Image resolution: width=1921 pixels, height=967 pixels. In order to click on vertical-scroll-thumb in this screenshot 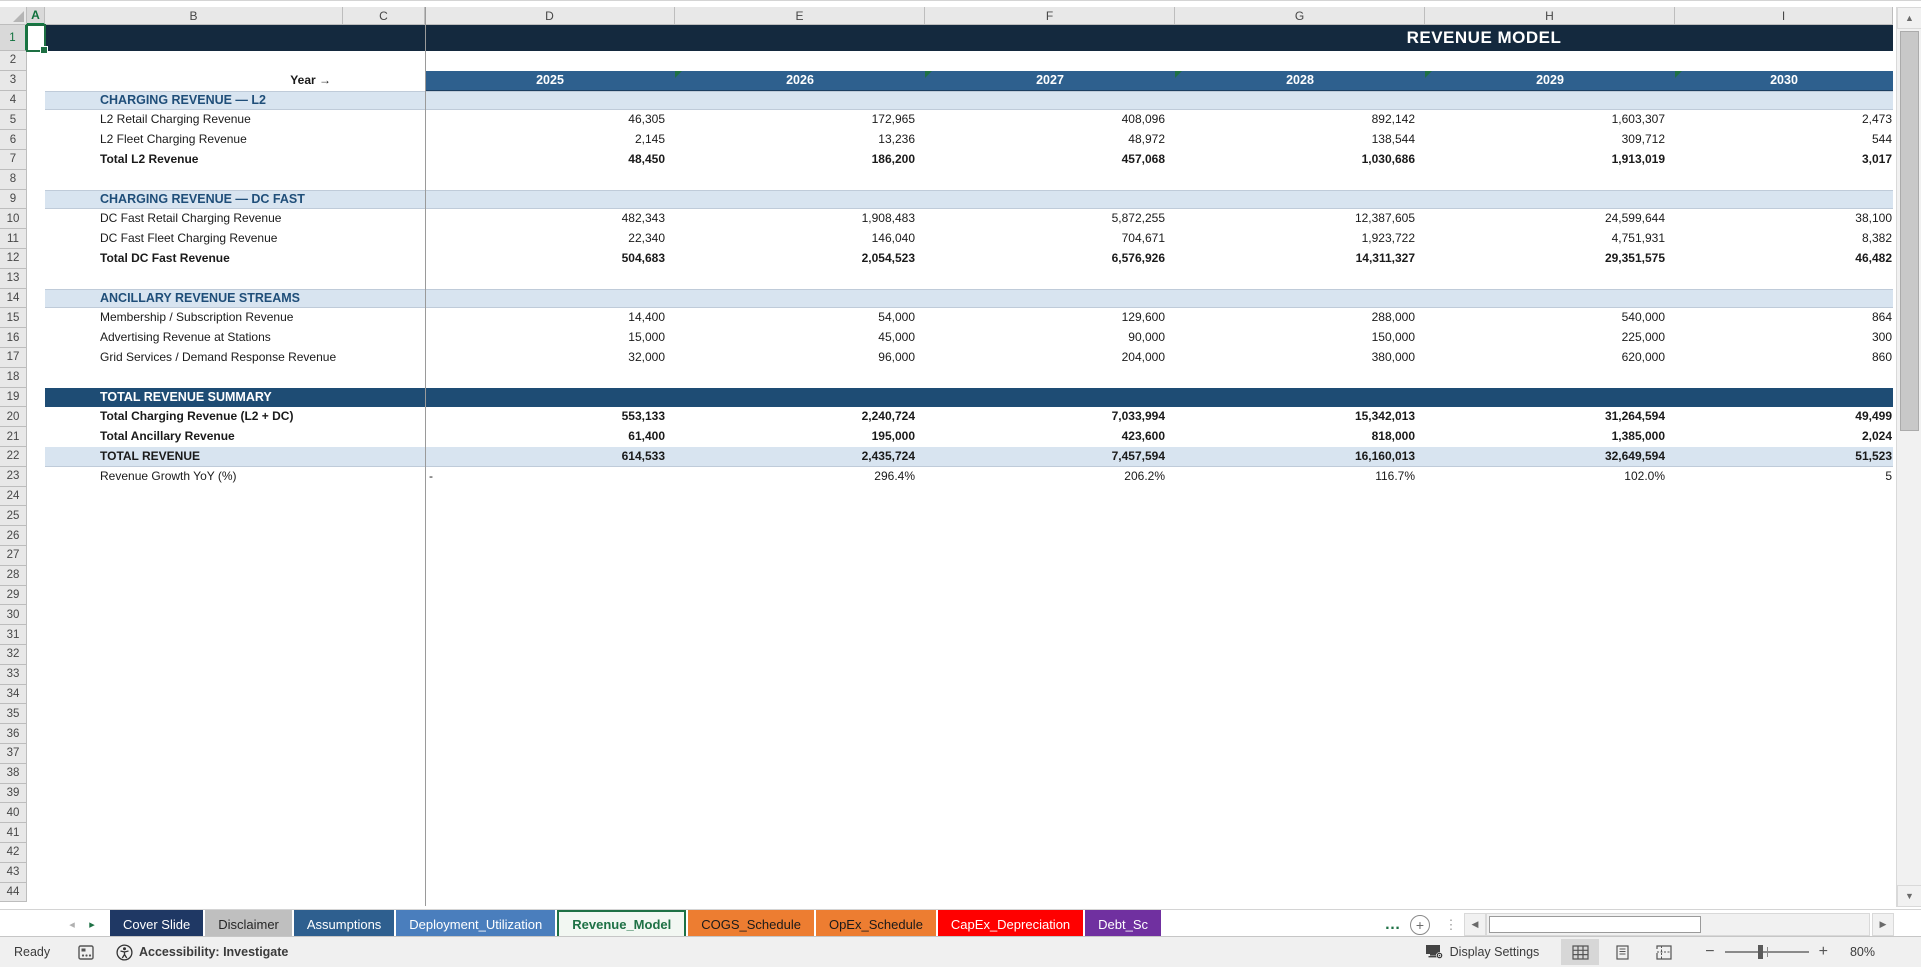, I will do `click(1909, 231)`.